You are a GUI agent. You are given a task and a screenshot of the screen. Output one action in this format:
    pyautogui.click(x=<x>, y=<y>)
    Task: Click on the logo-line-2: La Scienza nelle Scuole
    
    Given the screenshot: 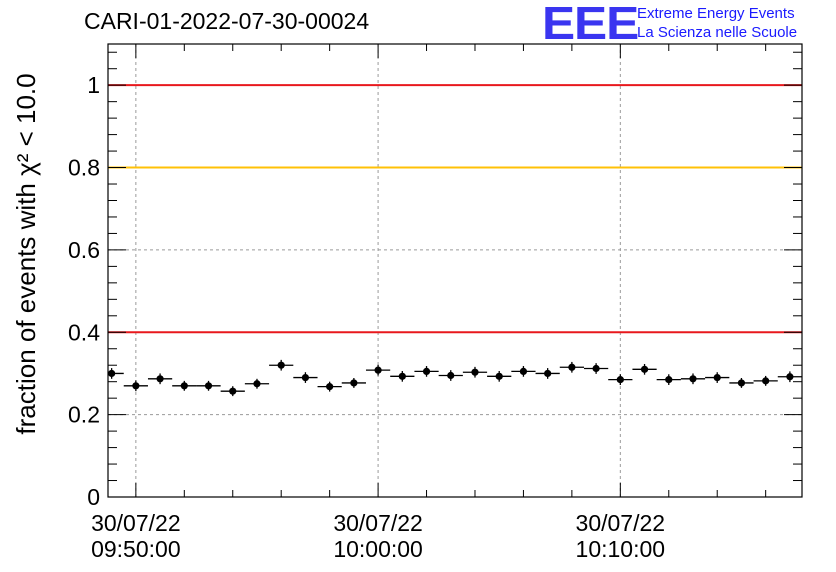 What is the action you would take?
    pyautogui.click(x=717, y=32)
    